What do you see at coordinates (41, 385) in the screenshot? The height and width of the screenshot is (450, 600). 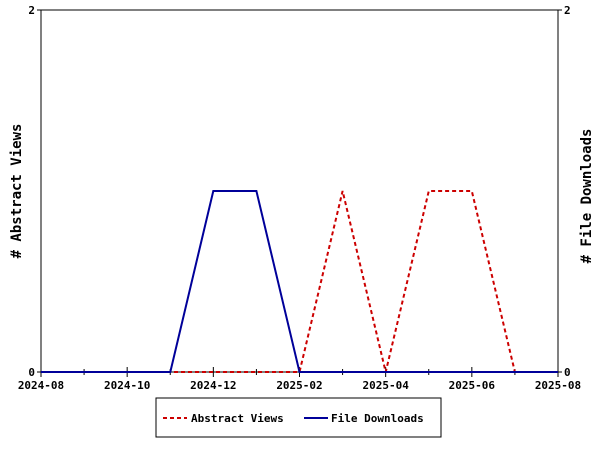 I see `x-tick-label: 2024-08` at bounding box center [41, 385].